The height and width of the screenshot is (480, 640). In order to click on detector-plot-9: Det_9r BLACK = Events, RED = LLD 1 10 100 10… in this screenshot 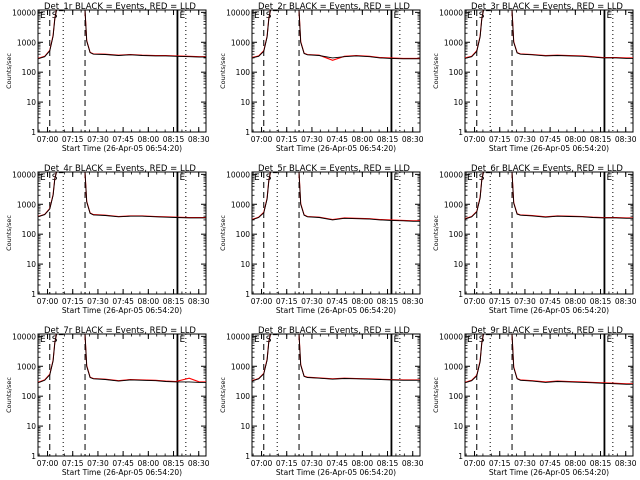, I will do `click(534, 401)`.